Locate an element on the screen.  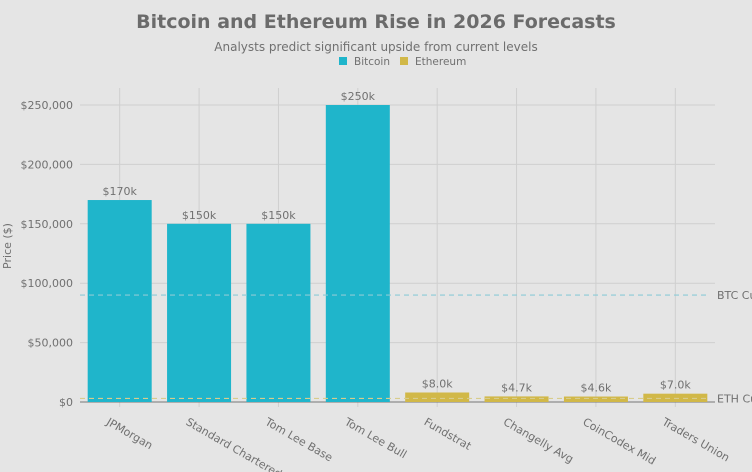
y-axis-label: Price ($) is located at coordinates (7, 246).